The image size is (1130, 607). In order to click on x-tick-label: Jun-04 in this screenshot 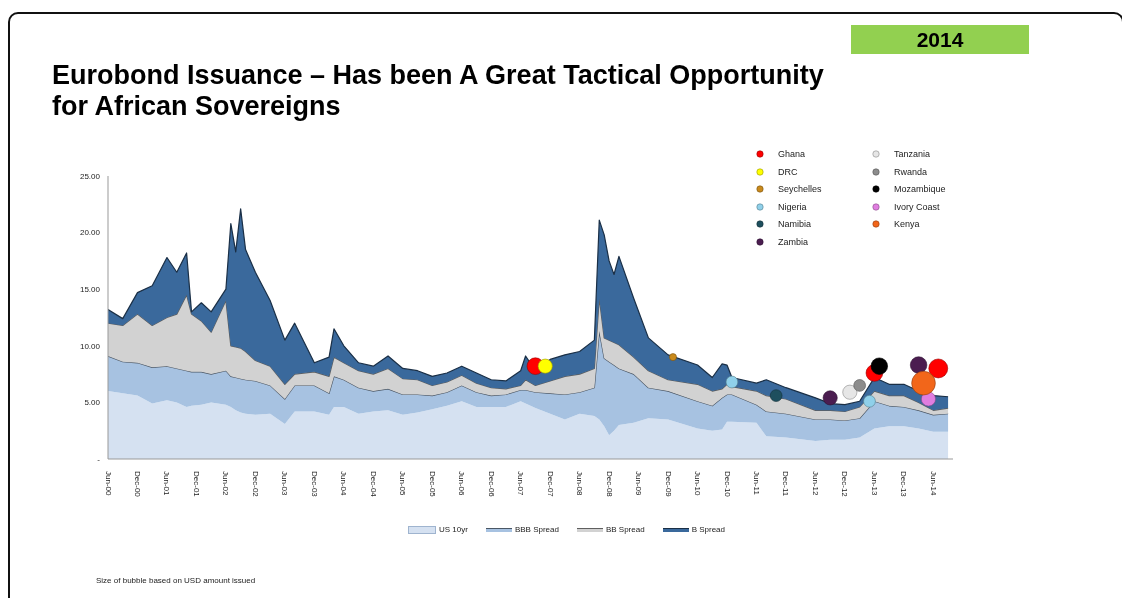, I will do `click(344, 484)`.